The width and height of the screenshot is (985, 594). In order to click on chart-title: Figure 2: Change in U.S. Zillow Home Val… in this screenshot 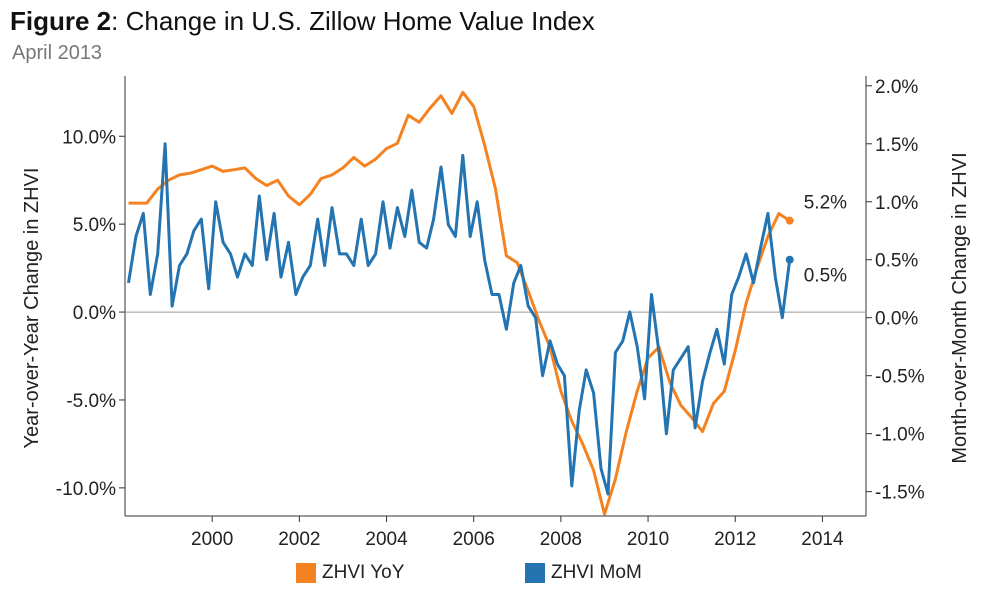, I will do `click(302, 21)`.